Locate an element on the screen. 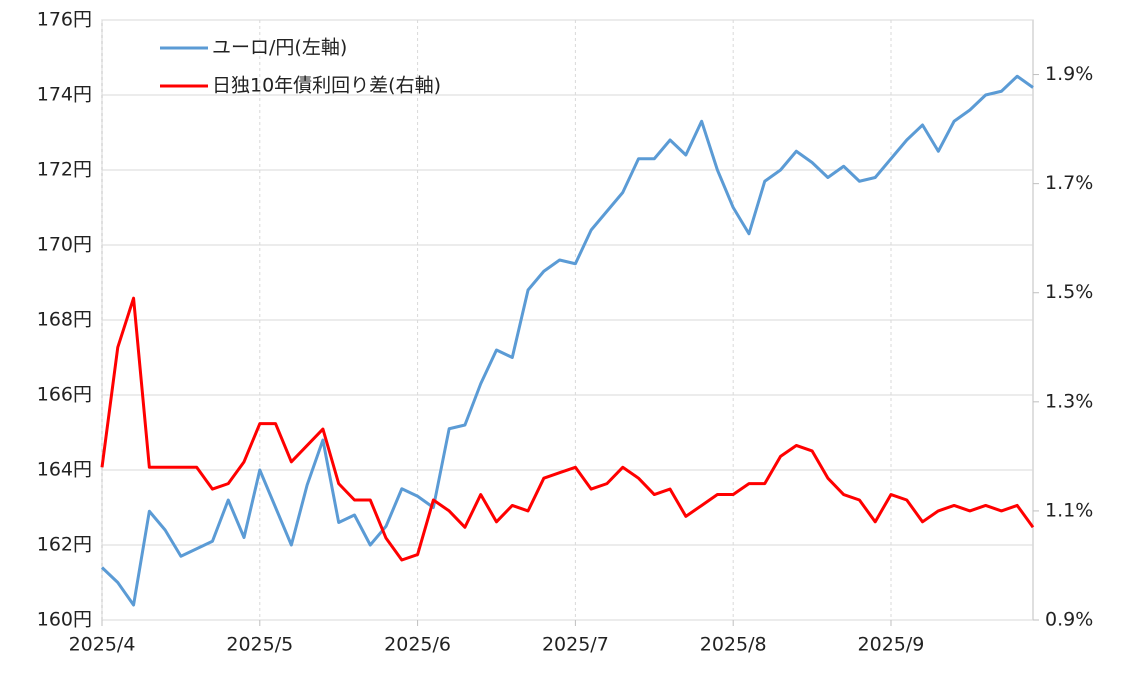 The height and width of the screenshot is (683, 1123). x-tick-label: 2025/9 is located at coordinates (891, 645).